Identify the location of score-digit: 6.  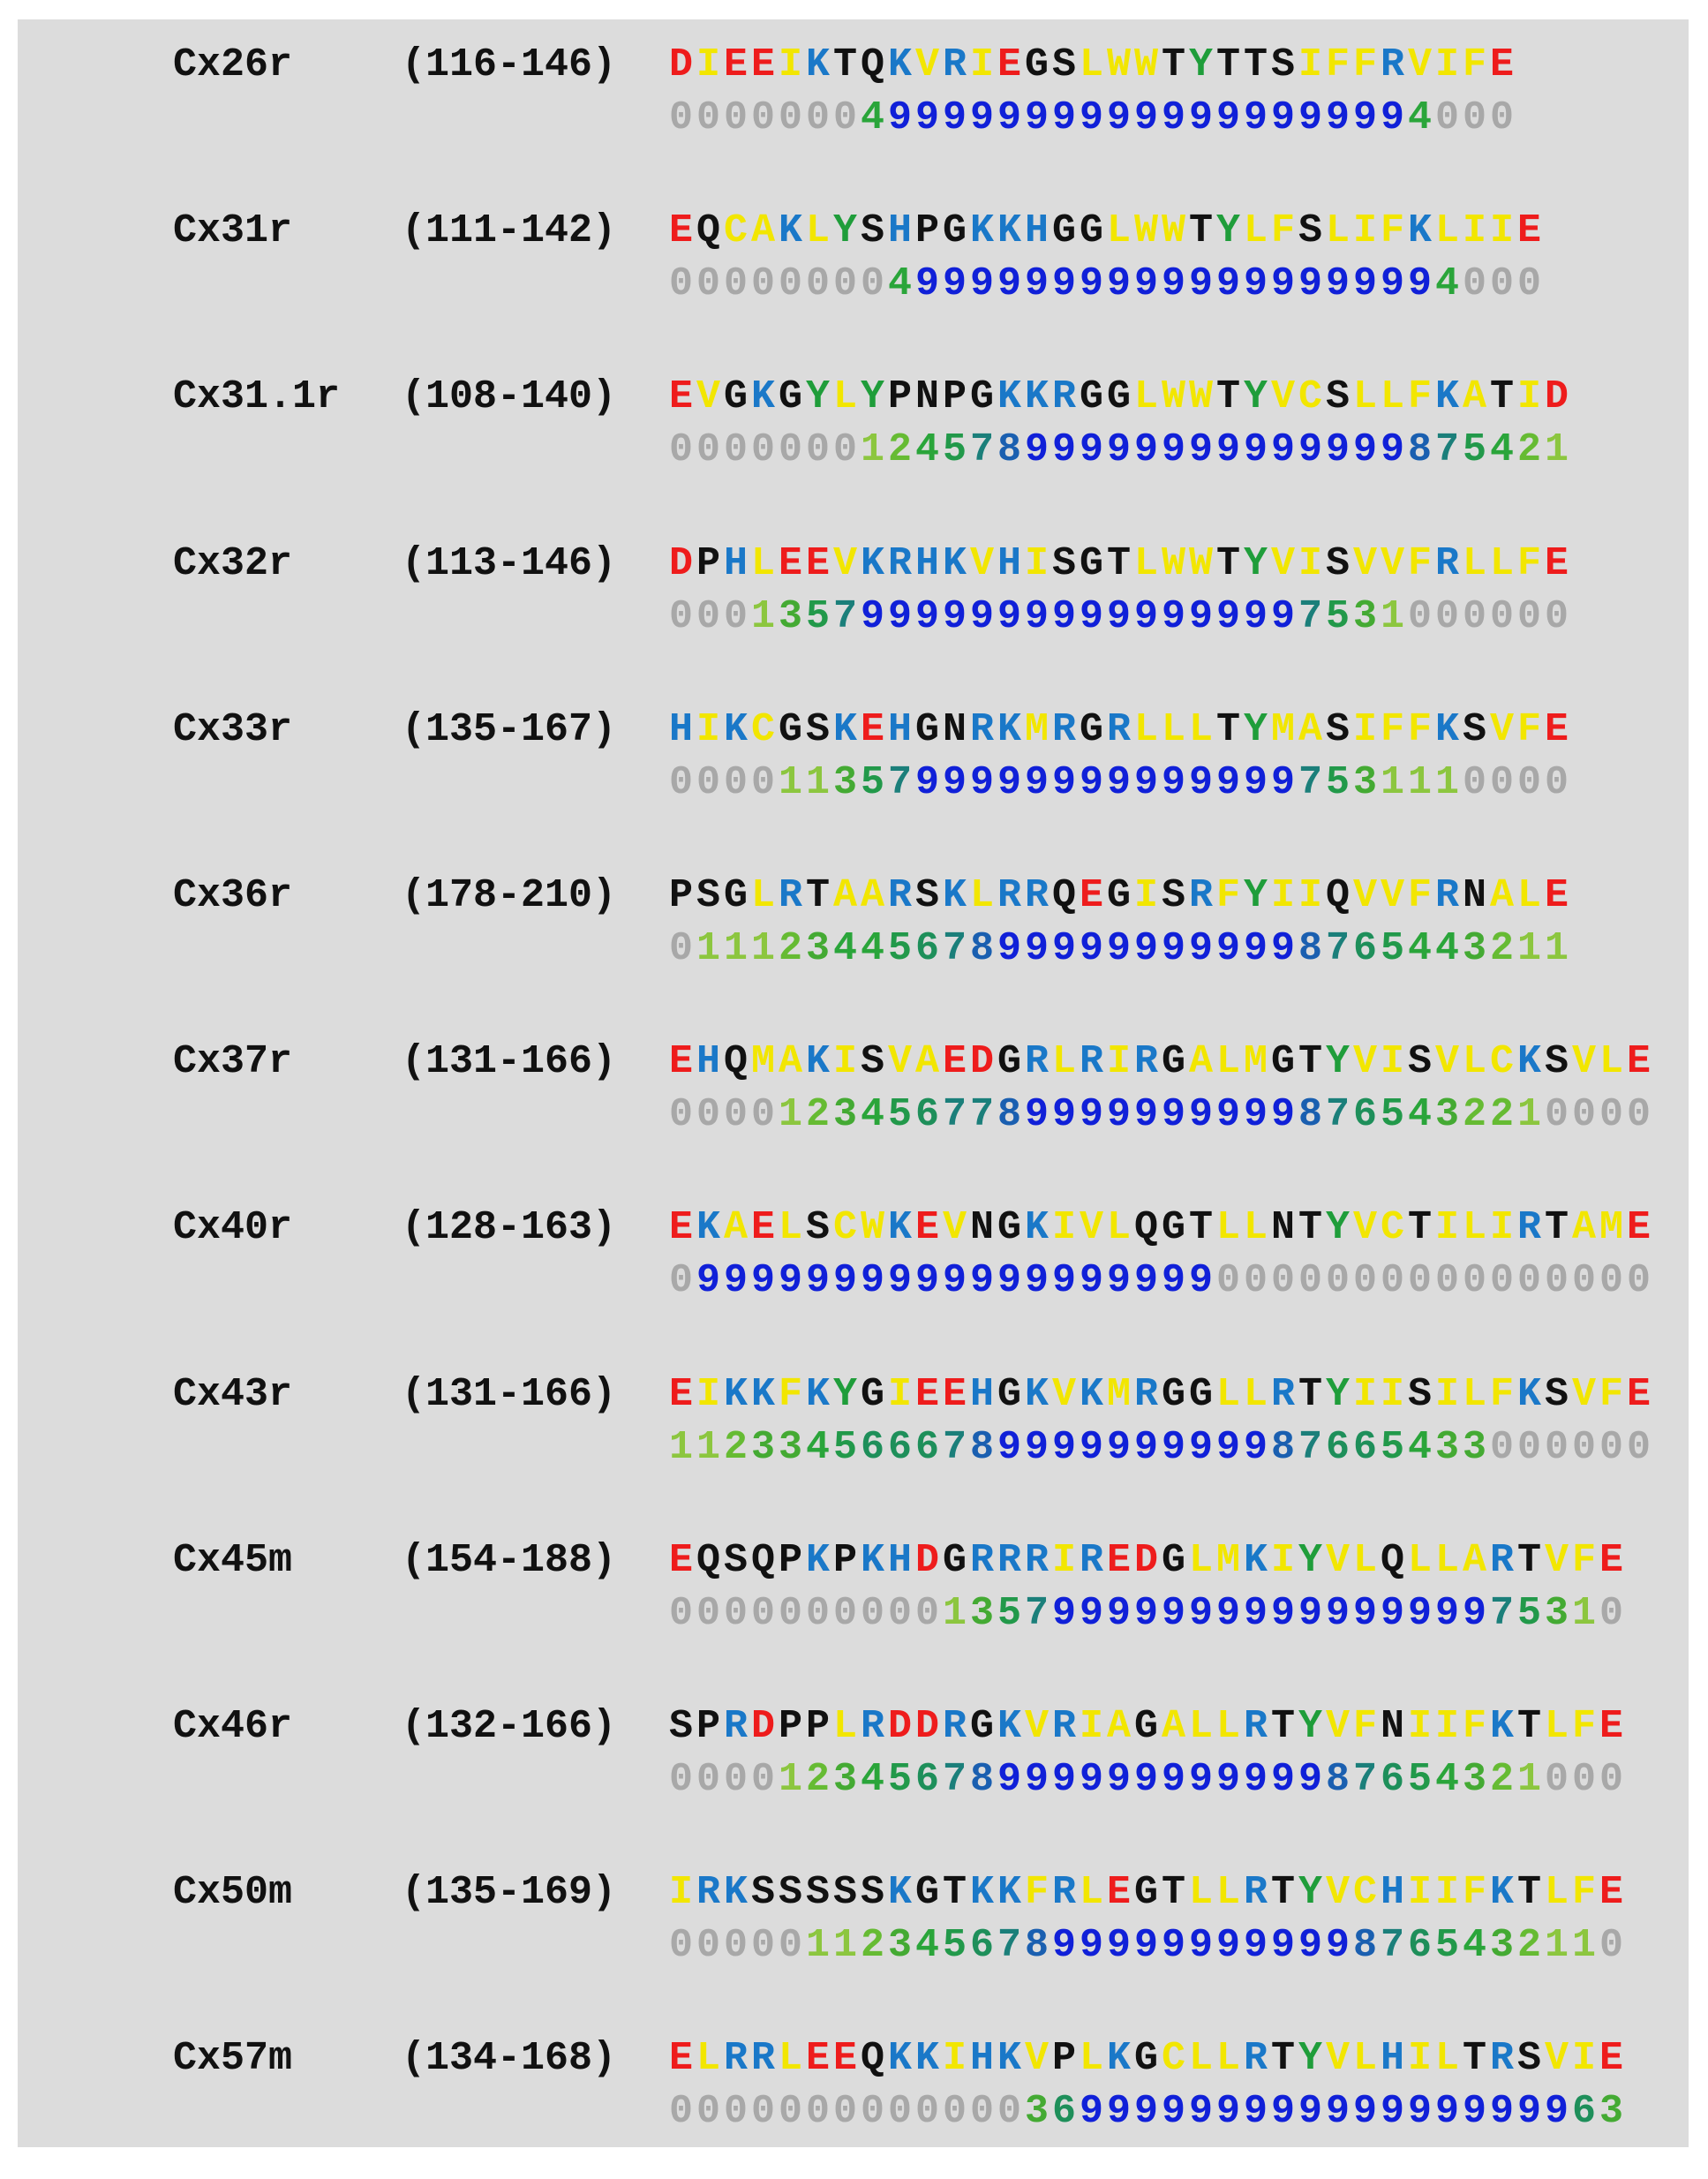
(927, 1115).